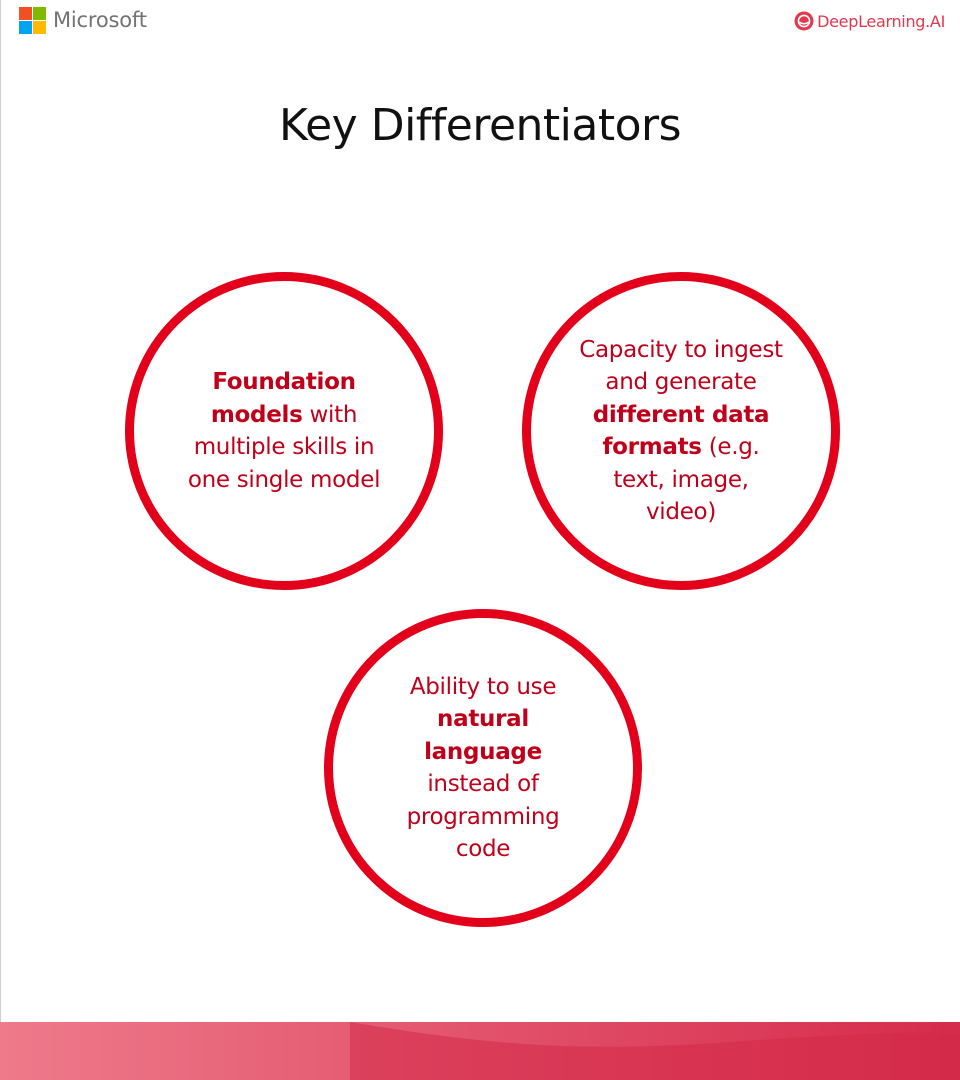 Image resolution: width=960 pixels, height=1080 pixels. Describe the element at coordinates (881, 21) in the screenshot. I see `deeplearning-ai-wordmark: DeepLearning.AI` at that location.